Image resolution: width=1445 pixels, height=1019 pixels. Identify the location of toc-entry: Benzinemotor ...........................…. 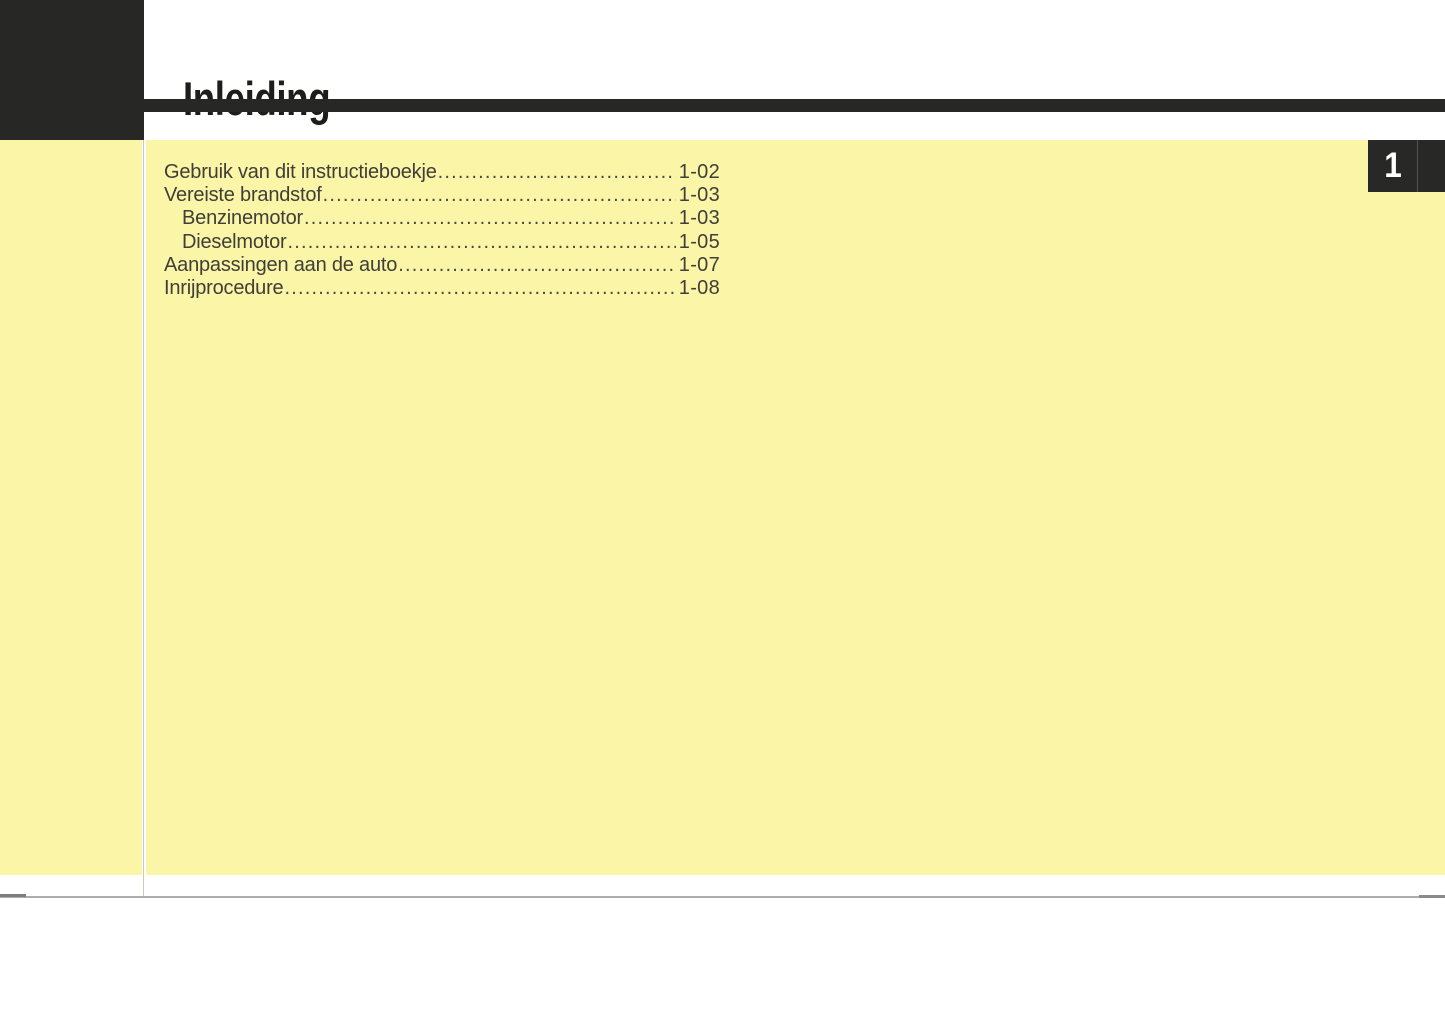
(442, 218).